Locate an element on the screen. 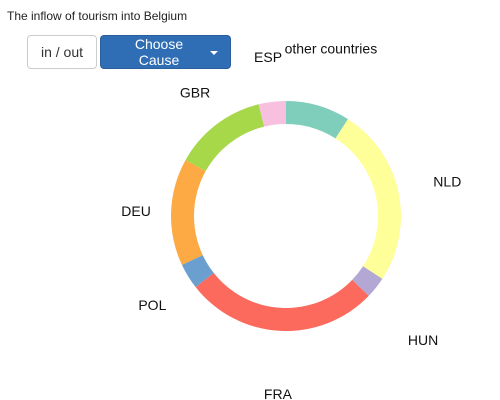  label-gbr: GBR is located at coordinates (195, 93).